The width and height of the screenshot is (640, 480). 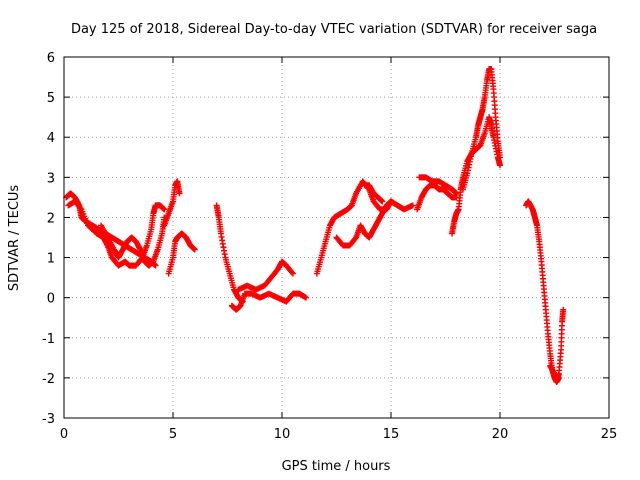 What do you see at coordinates (609, 434) in the screenshot?
I see `x-tick-label: 25` at bounding box center [609, 434].